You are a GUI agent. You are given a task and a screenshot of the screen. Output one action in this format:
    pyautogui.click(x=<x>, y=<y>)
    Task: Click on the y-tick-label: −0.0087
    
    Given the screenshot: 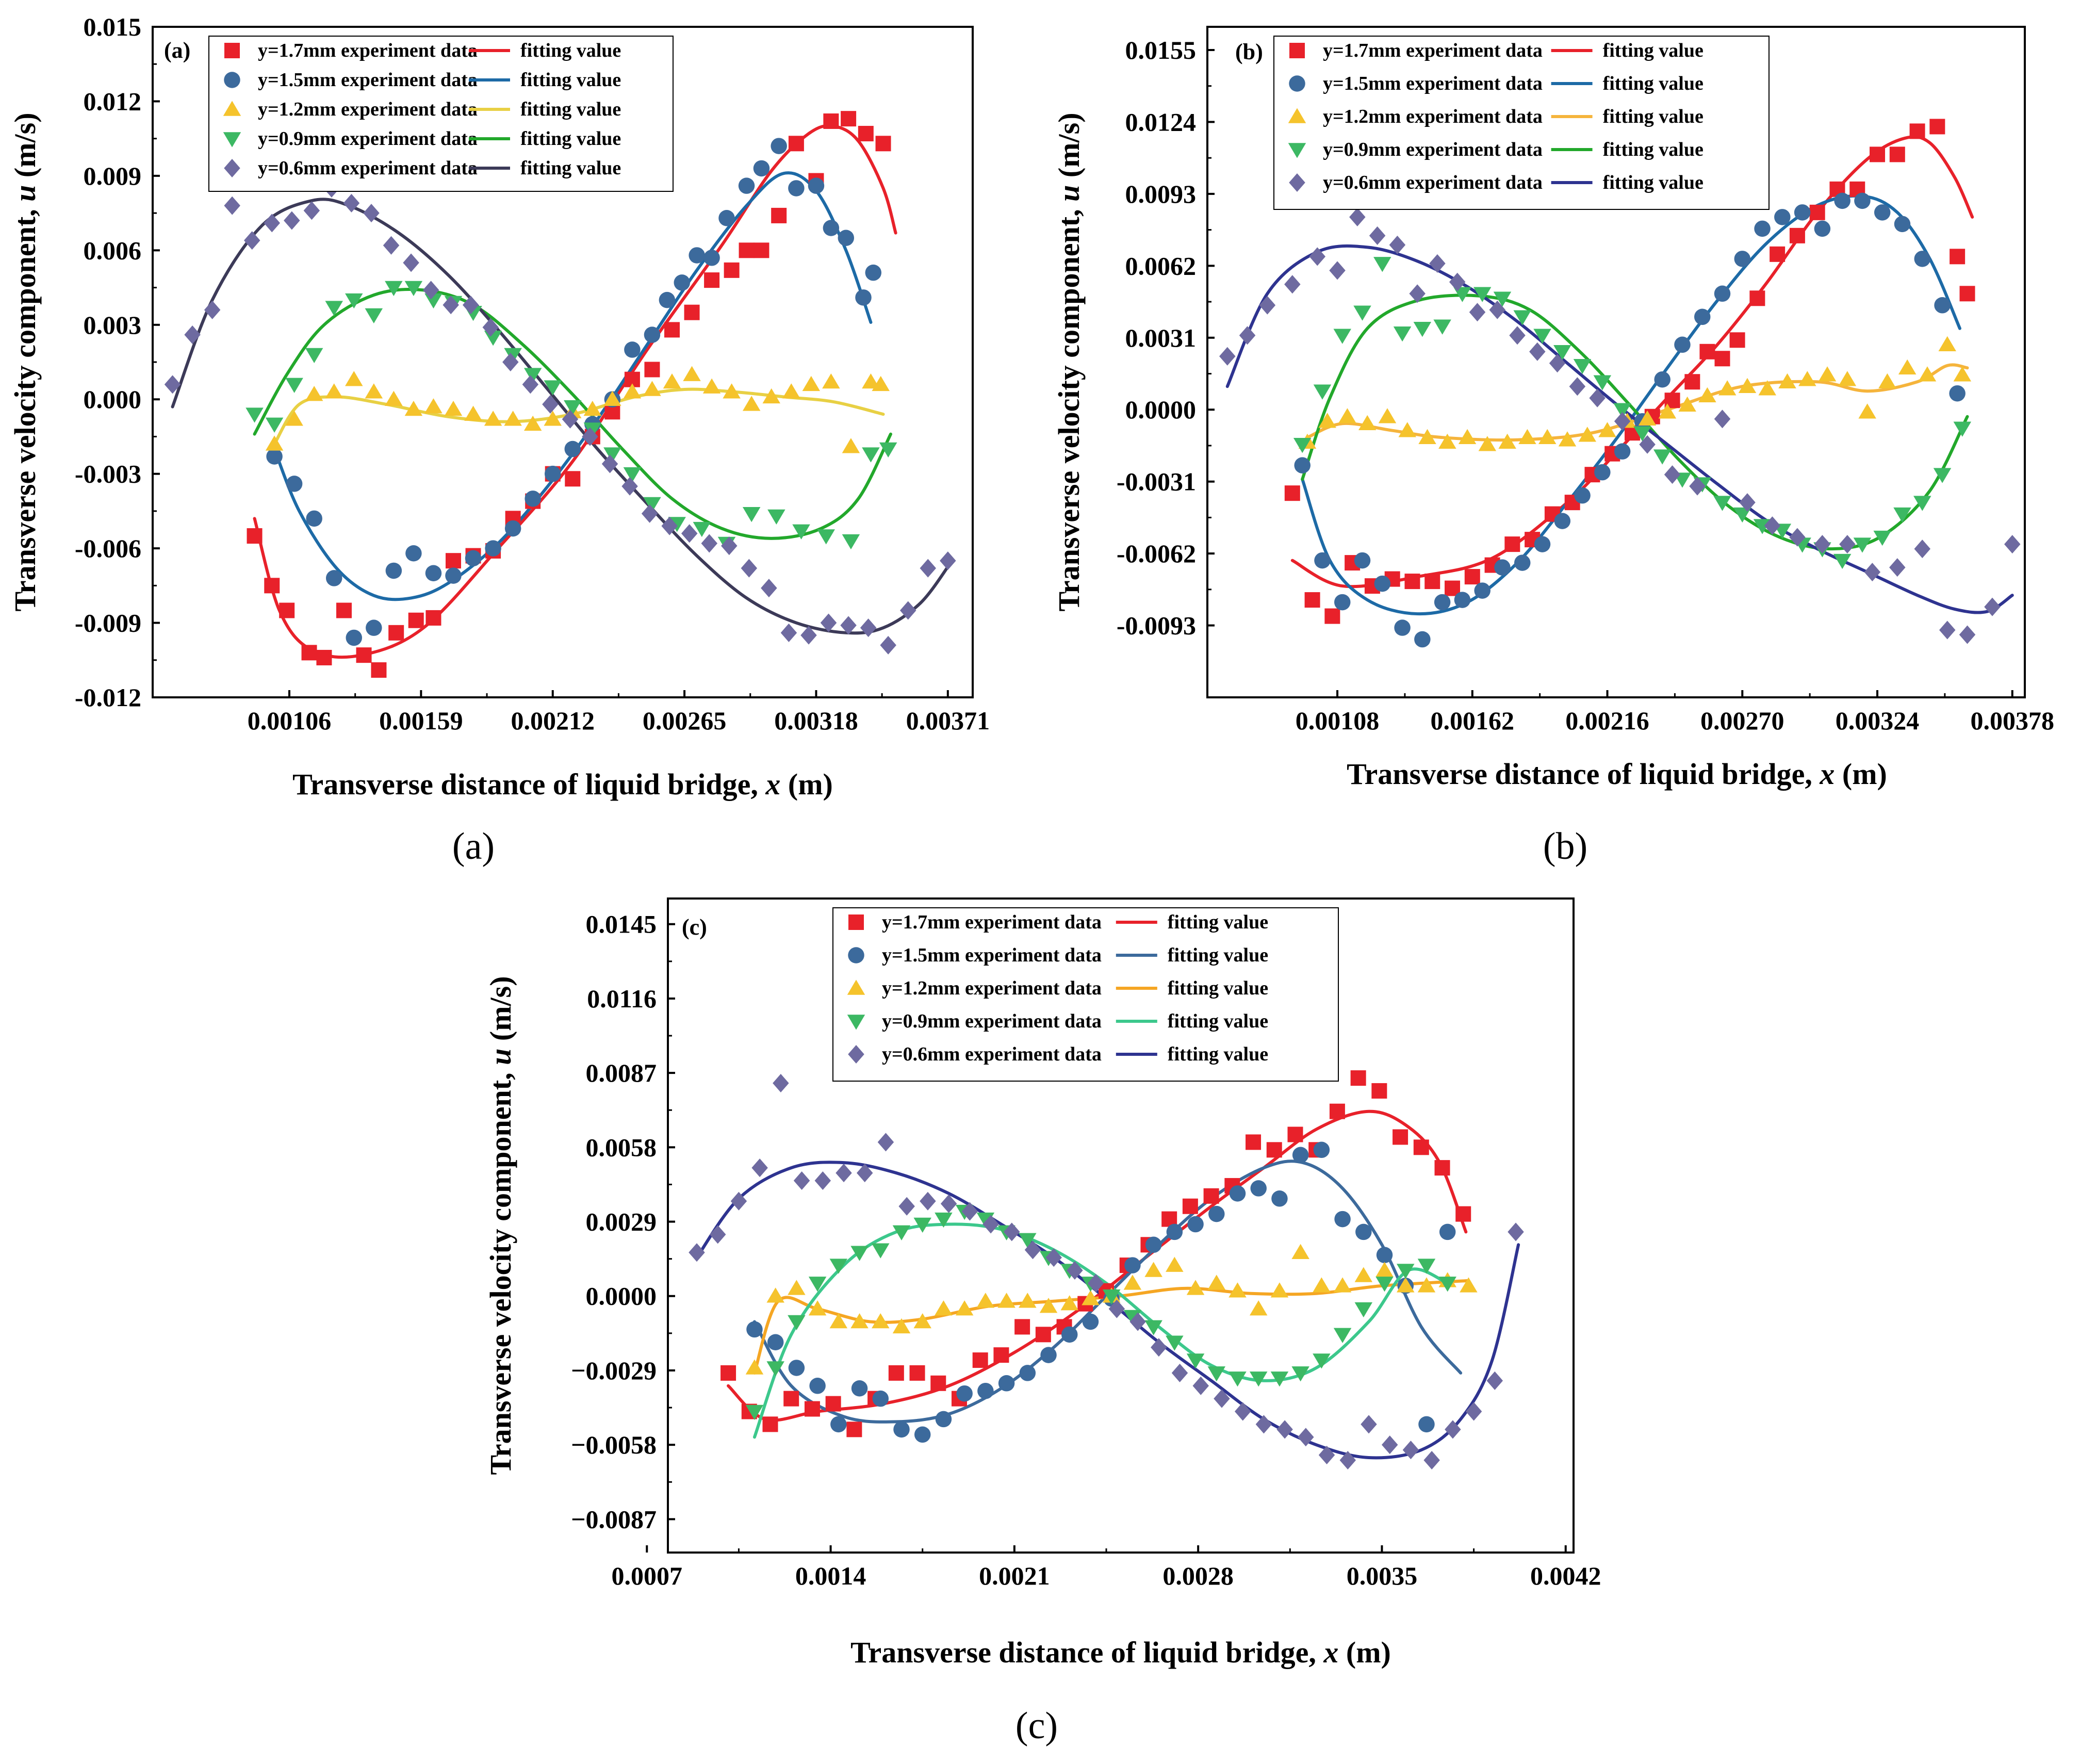 What is the action you would take?
    pyautogui.click(x=614, y=1519)
    